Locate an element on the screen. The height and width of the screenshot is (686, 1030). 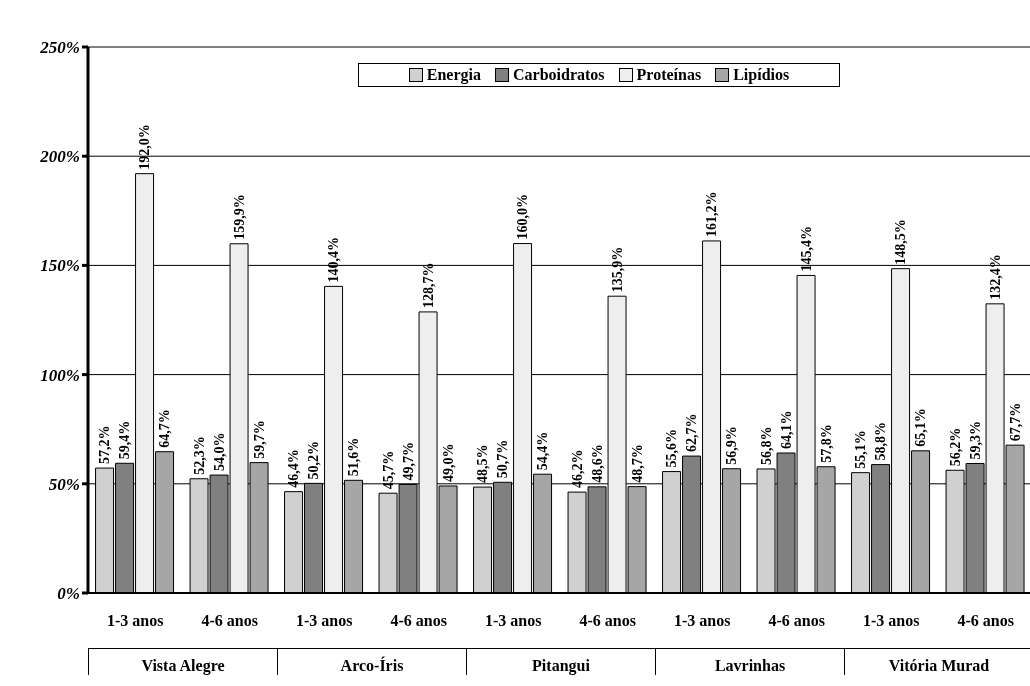
y-tick-label: 150% is located at coordinates (60, 266).